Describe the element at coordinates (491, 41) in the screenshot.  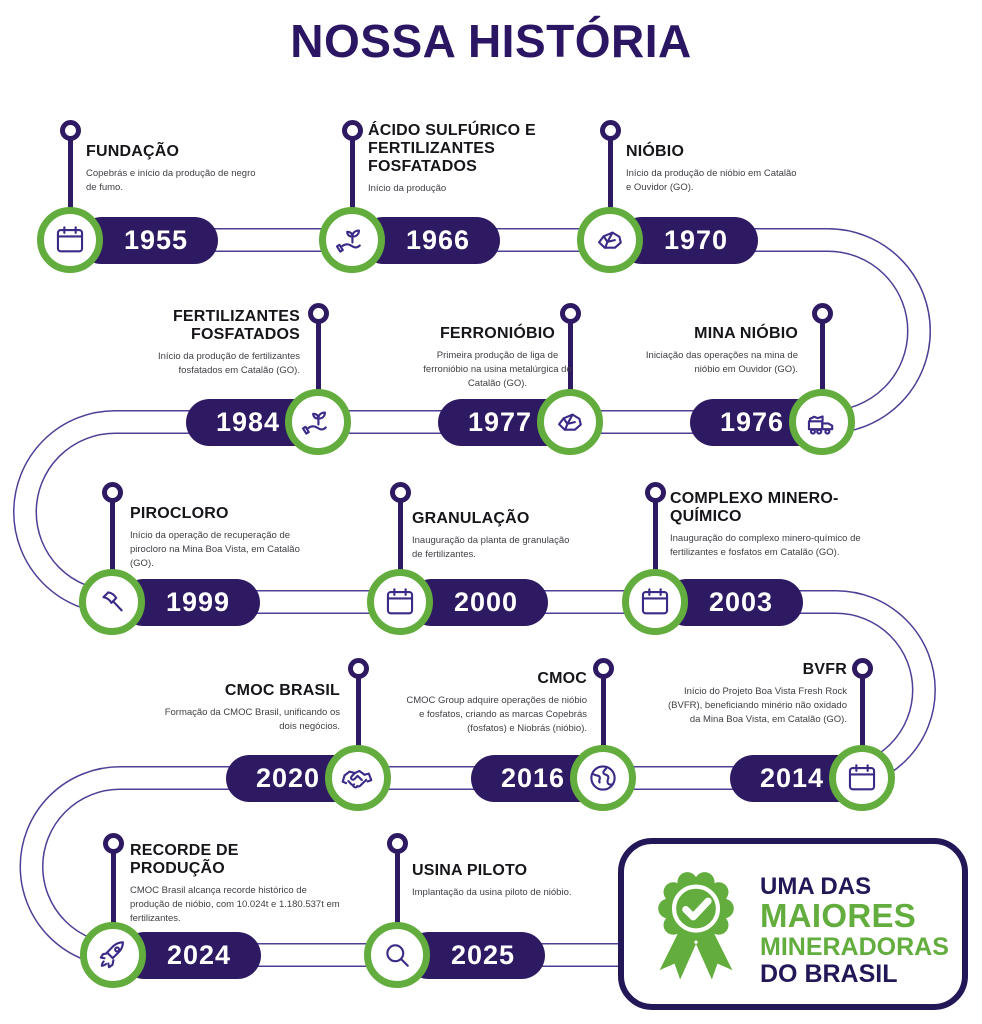
I see `page-title: NOSSA HISTÓRIA` at that location.